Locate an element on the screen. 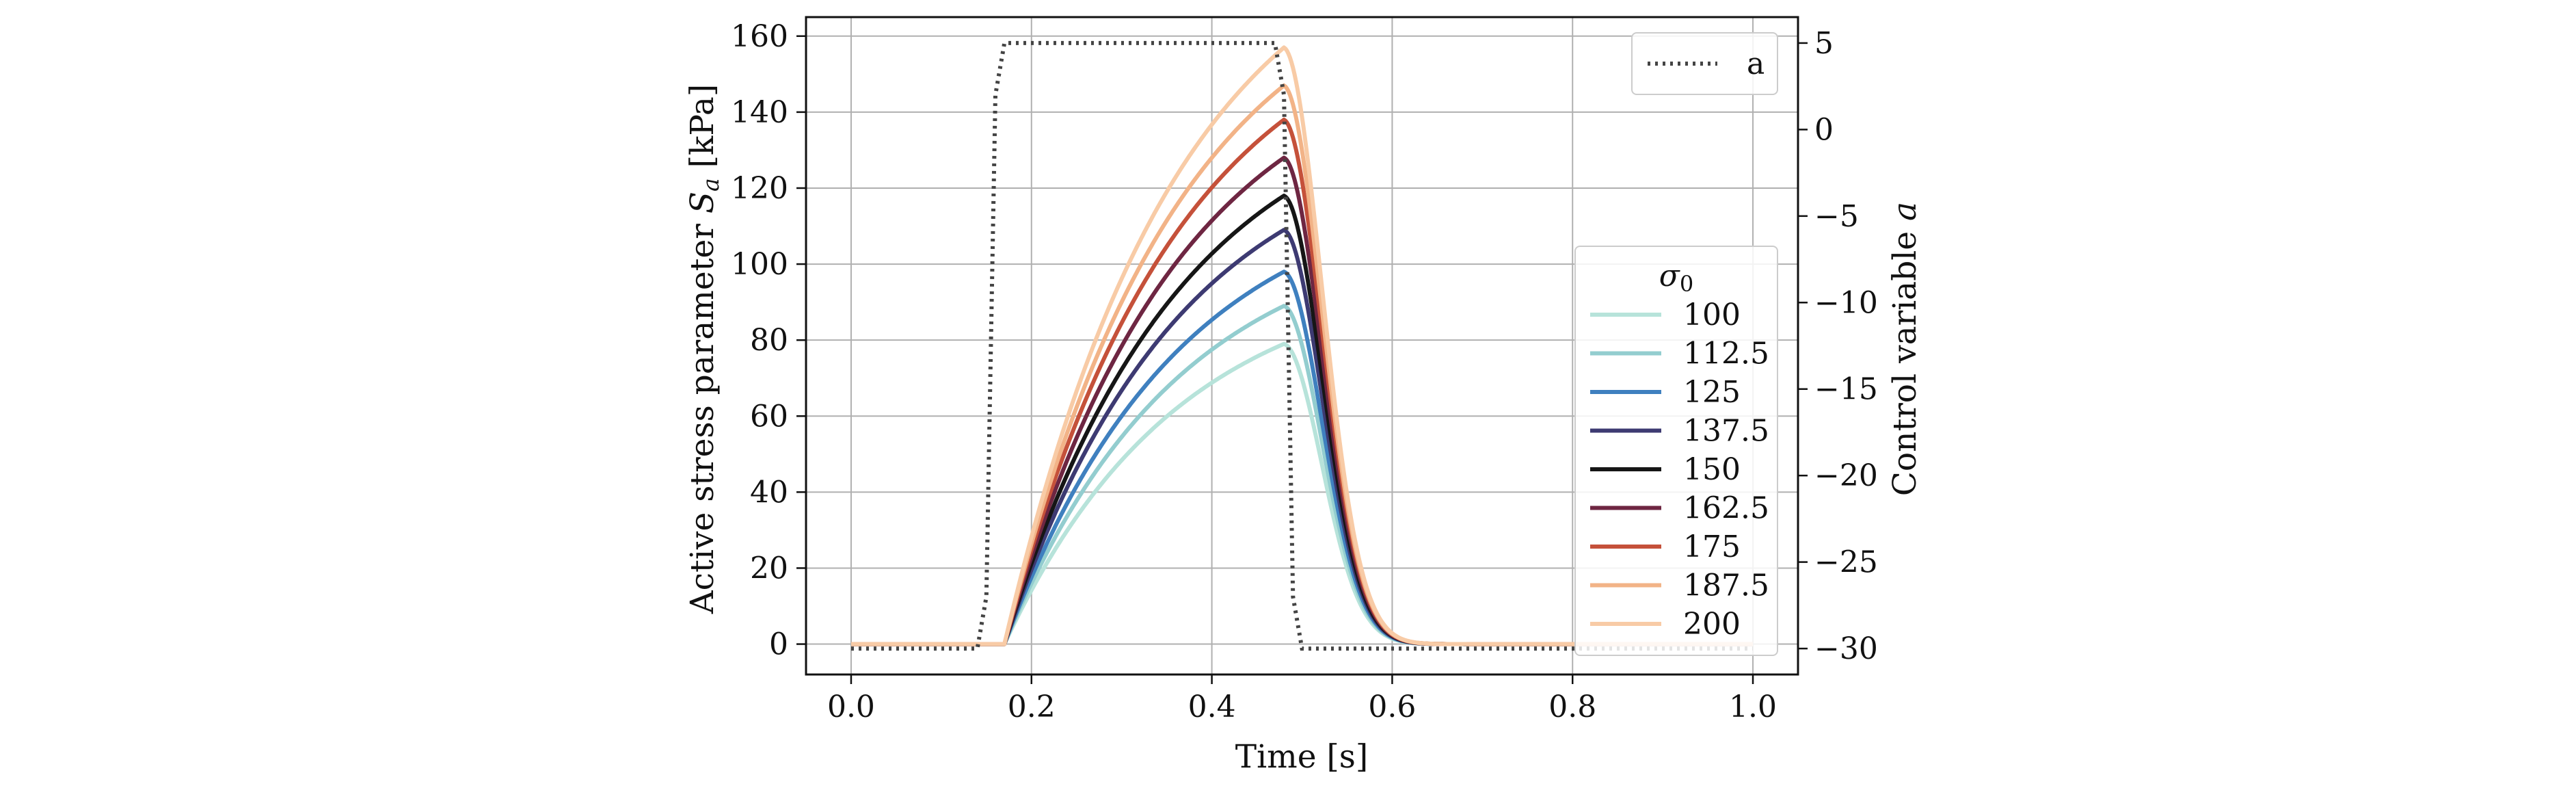 The height and width of the screenshot is (799, 2576). y-left-tick-label: 60 is located at coordinates (769, 416).